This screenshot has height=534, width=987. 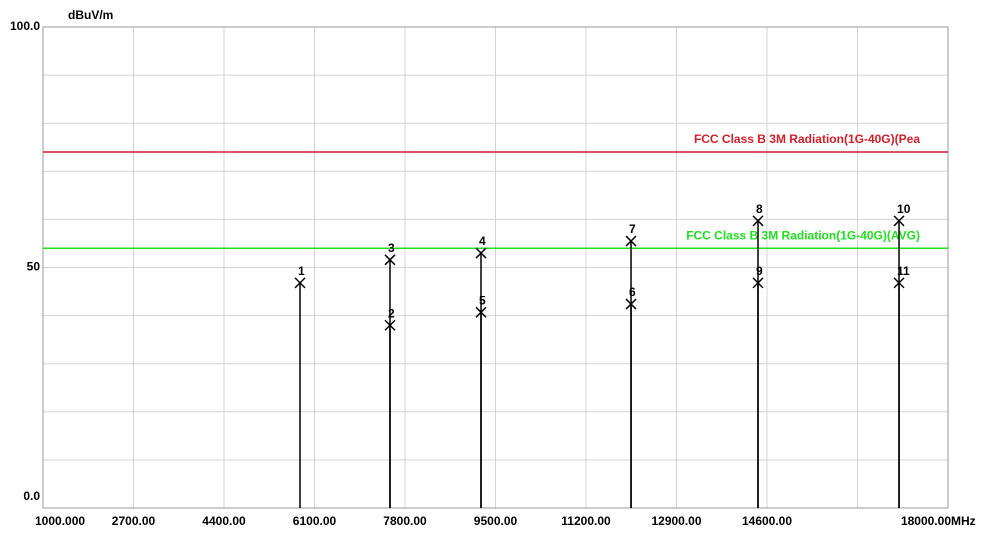 I want to click on y-tick-label: 50, so click(x=34, y=267).